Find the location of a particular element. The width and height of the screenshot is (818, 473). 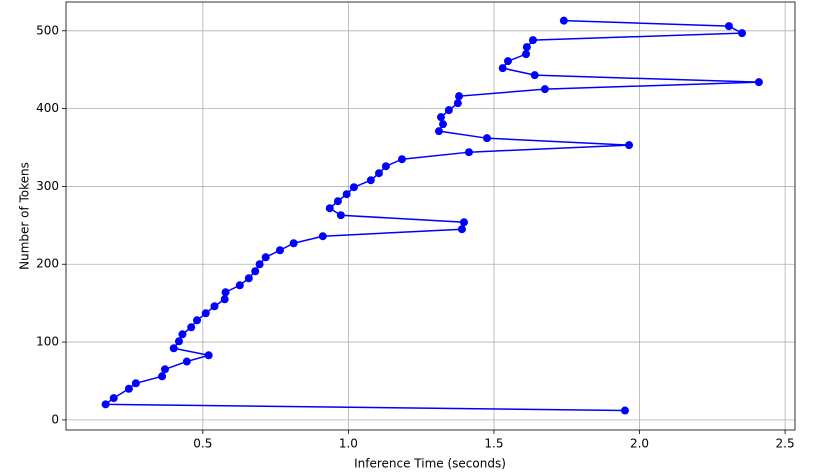

y-tick-label: 0 is located at coordinates (55, 419).